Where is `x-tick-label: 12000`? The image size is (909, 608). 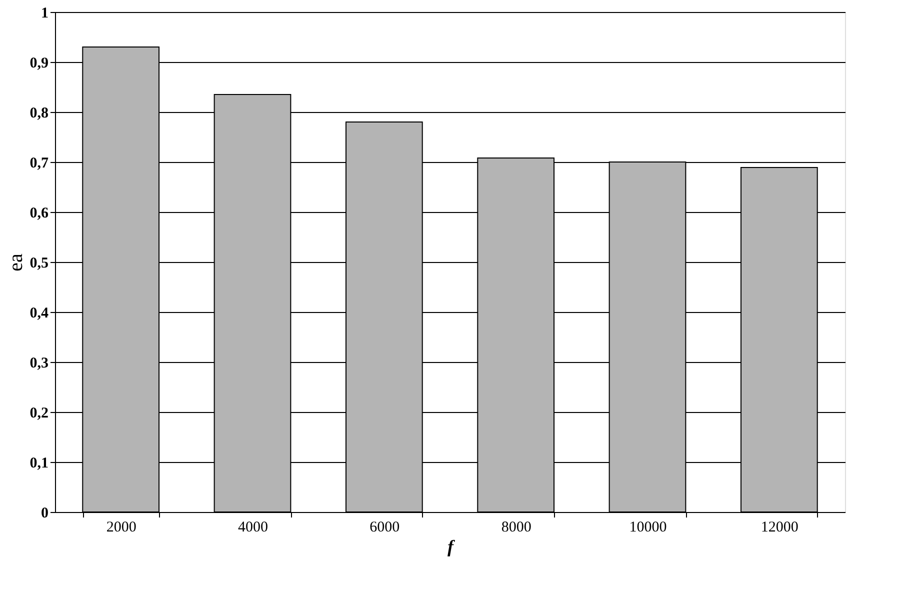 x-tick-label: 12000 is located at coordinates (779, 528).